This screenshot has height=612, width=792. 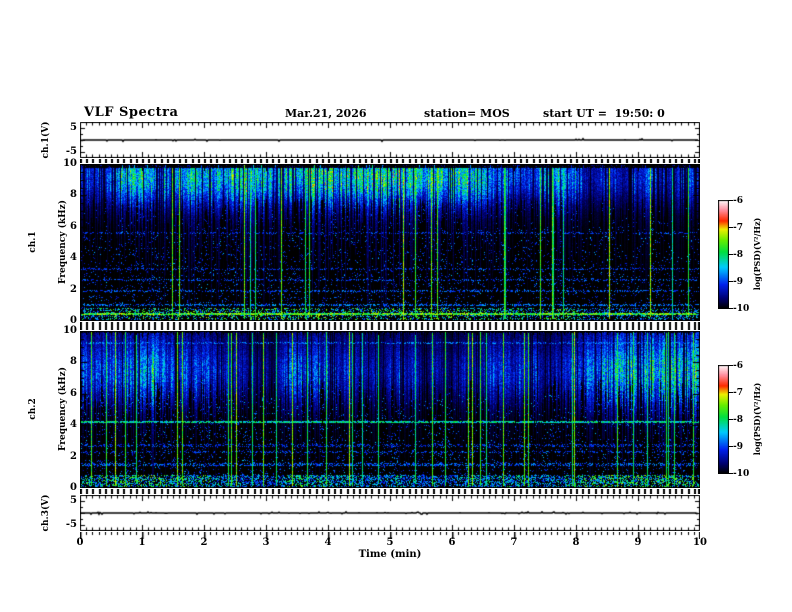 What do you see at coordinates (467, 113) in the screenshot?
I see `station-label: station= MOS` at bounding box center [467, 113].